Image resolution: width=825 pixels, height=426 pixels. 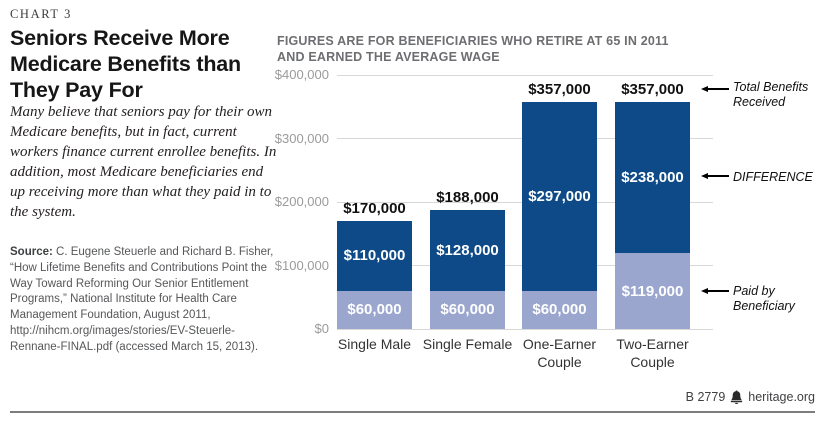 I want to click on y-axis-tick-label: $100,000, so click(x=301, y=265).